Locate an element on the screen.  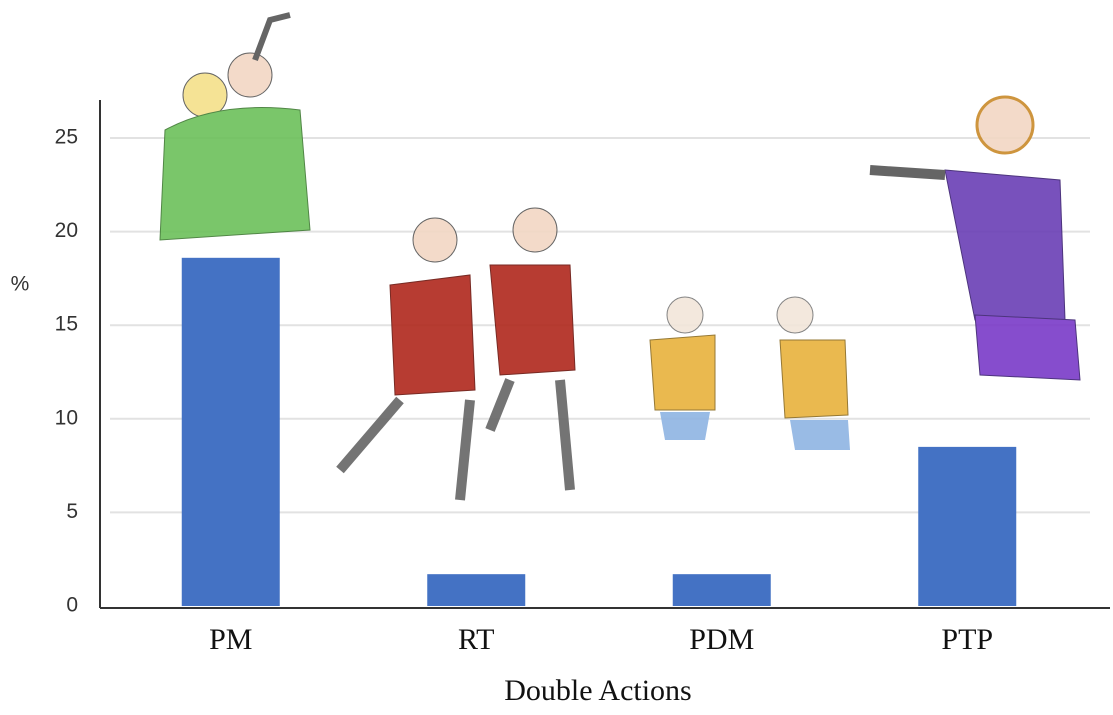
y-axis-title: % is located at coordinates (20, 284).